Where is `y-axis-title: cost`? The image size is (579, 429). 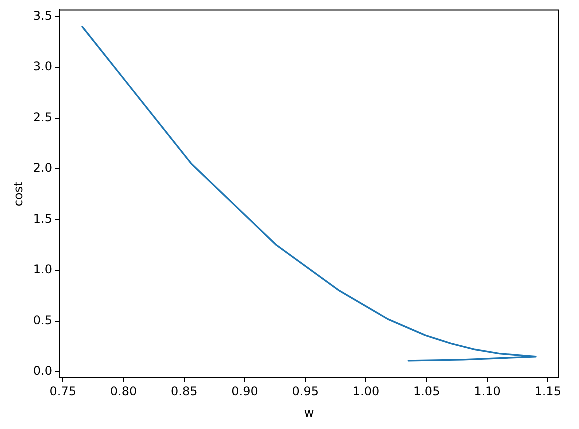 y-axis-title: cost is located at coordinates (18, 194).